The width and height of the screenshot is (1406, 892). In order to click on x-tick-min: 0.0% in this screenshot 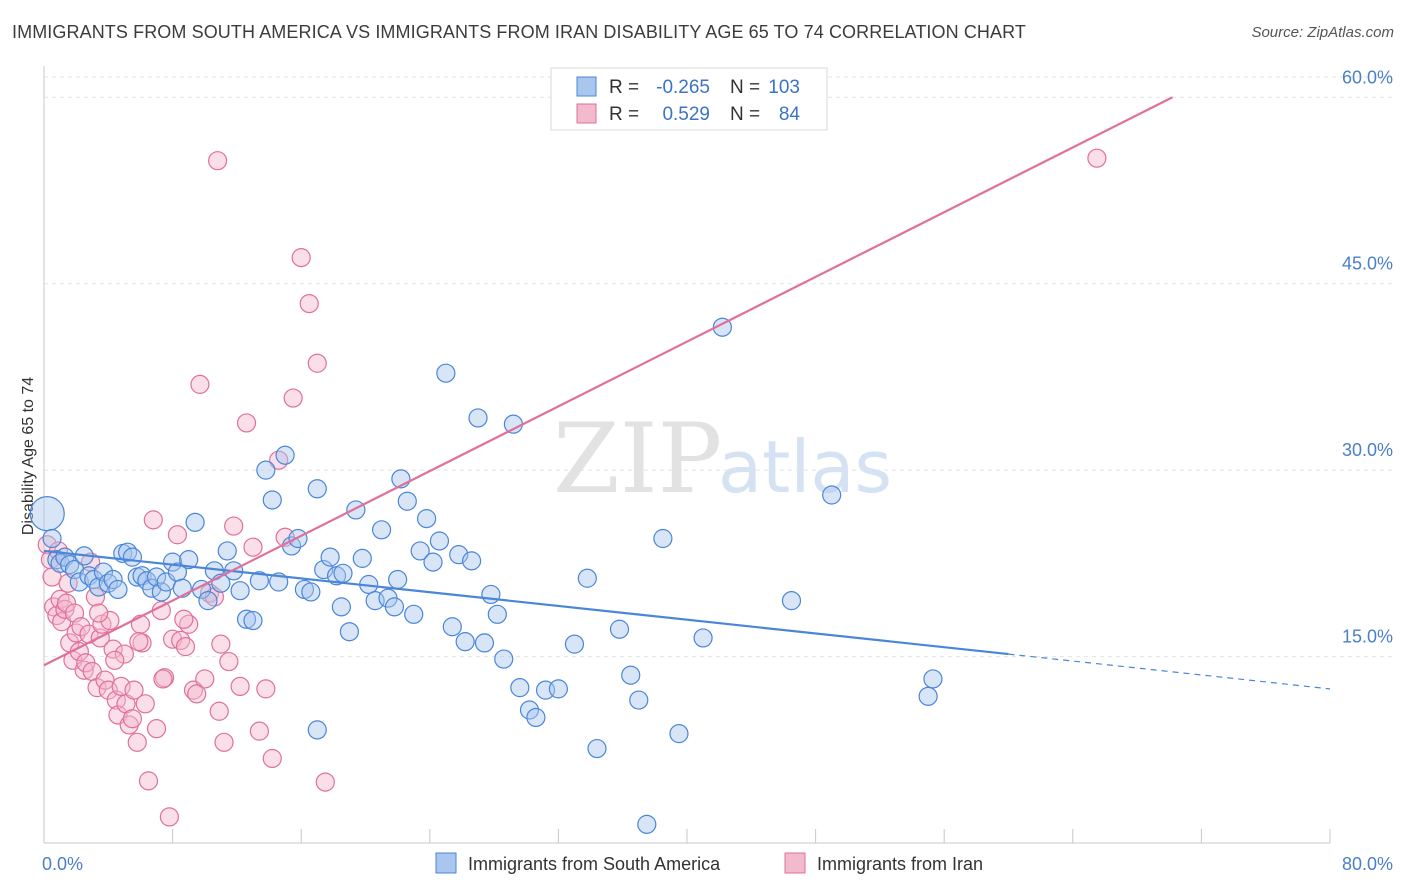, I will do `click(62, 864)`.